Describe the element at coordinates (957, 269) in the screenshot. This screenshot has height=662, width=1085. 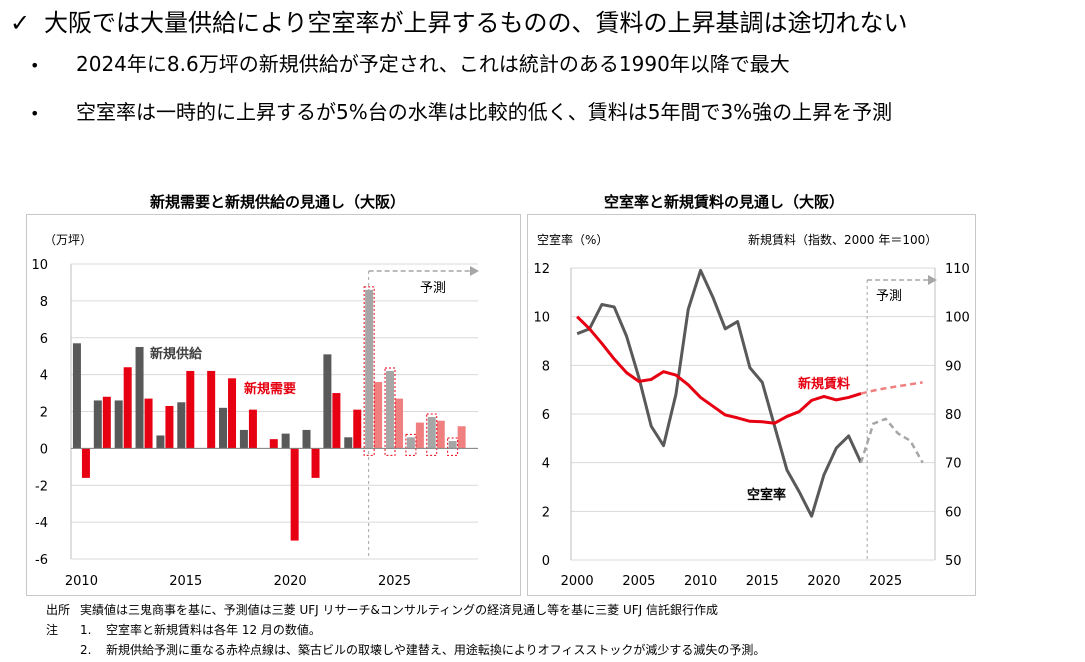
I see `y-right-tick-label: 110` at that location.